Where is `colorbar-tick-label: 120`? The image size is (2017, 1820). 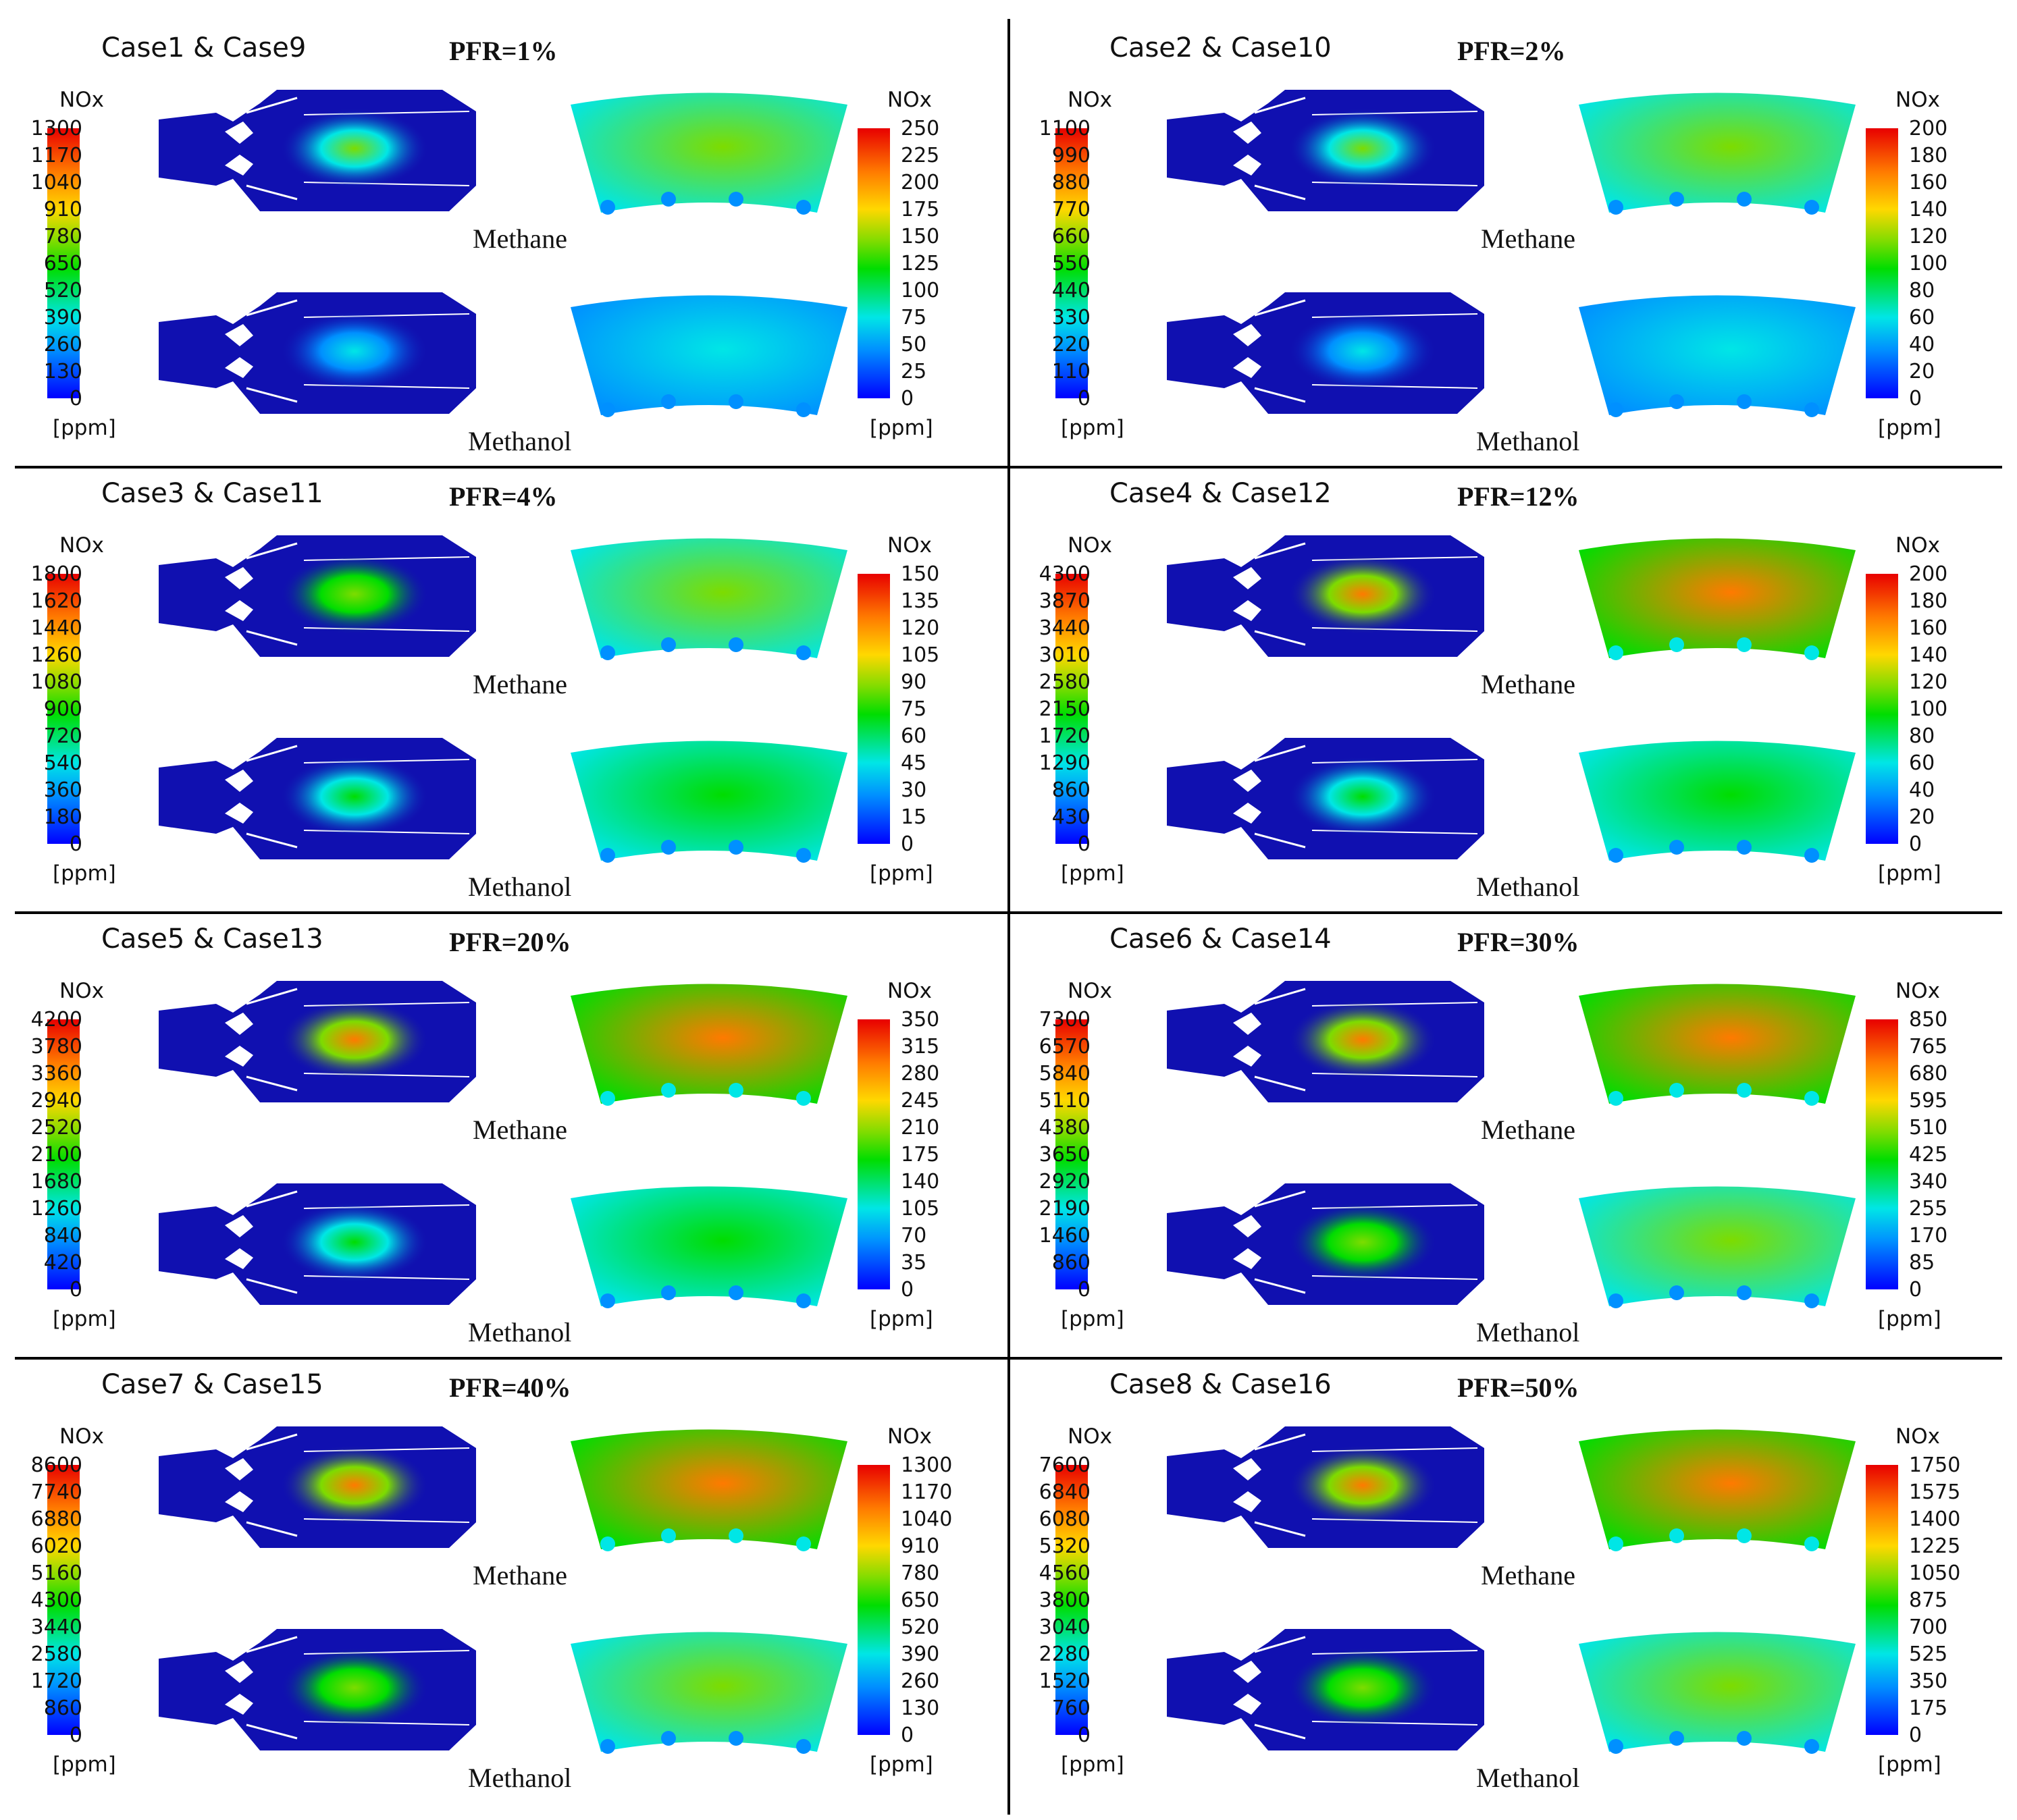 colorbar-tick-label: 120 is located at coordinates (1928, 682).